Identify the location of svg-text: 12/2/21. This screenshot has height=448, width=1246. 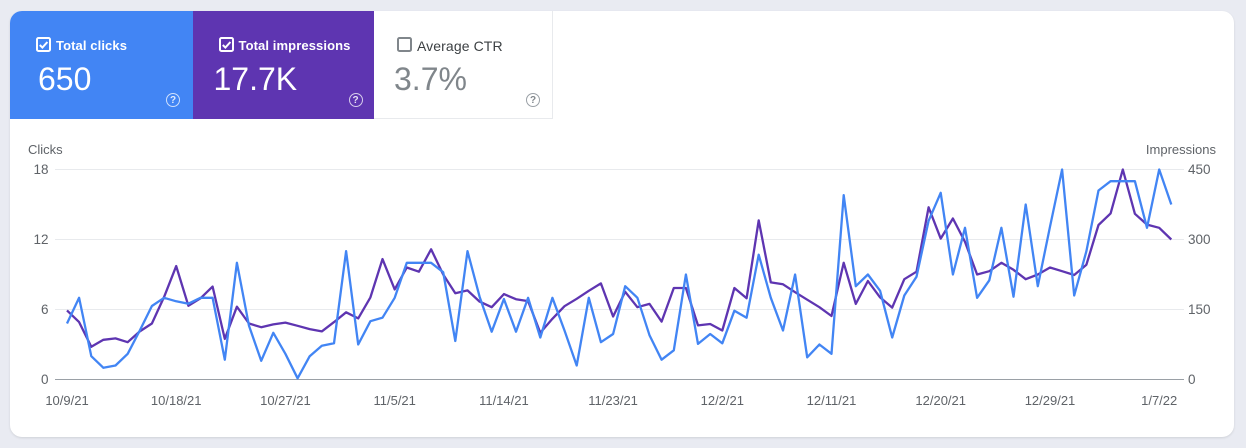
(722, 400).